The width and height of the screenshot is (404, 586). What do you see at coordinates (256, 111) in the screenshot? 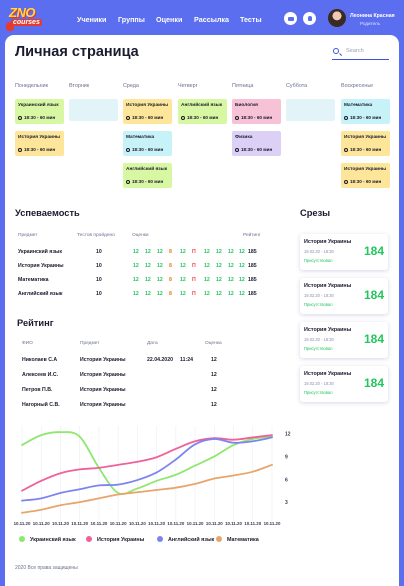
I see `schedule-lesson: Биология 18:30 - 60 мин` at bounding box center [256, 111].